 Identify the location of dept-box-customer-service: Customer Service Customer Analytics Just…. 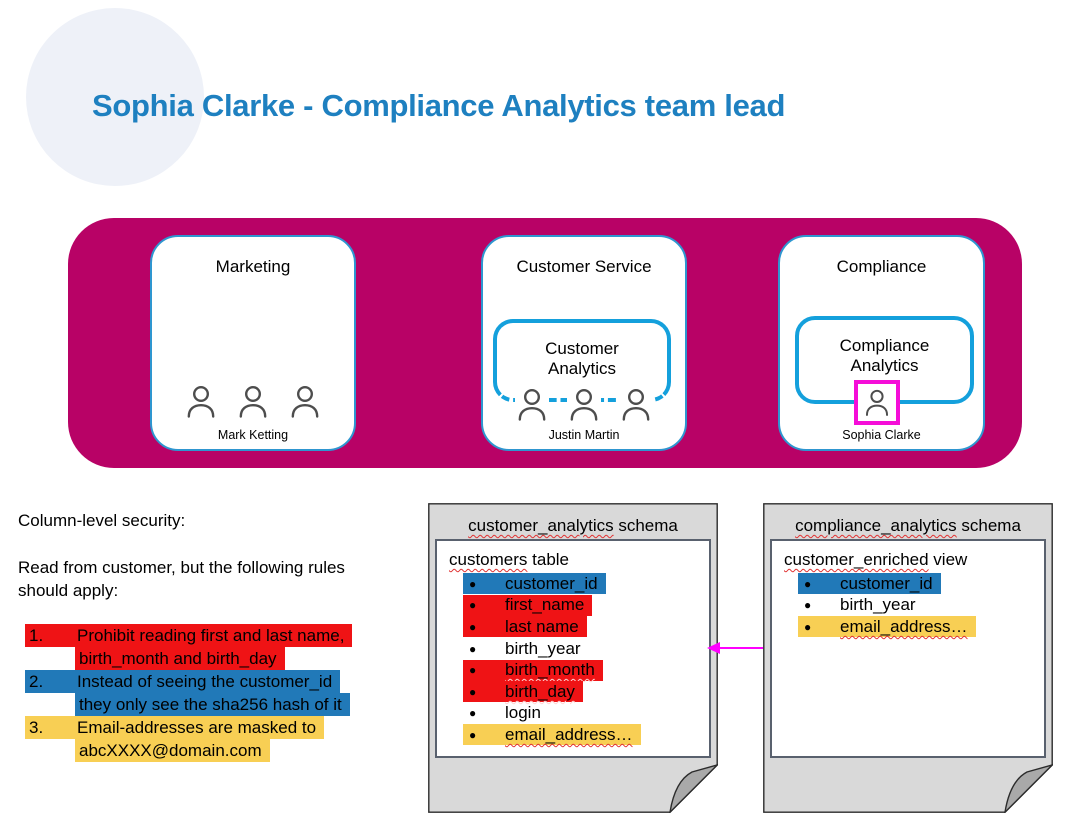
(584, 343).